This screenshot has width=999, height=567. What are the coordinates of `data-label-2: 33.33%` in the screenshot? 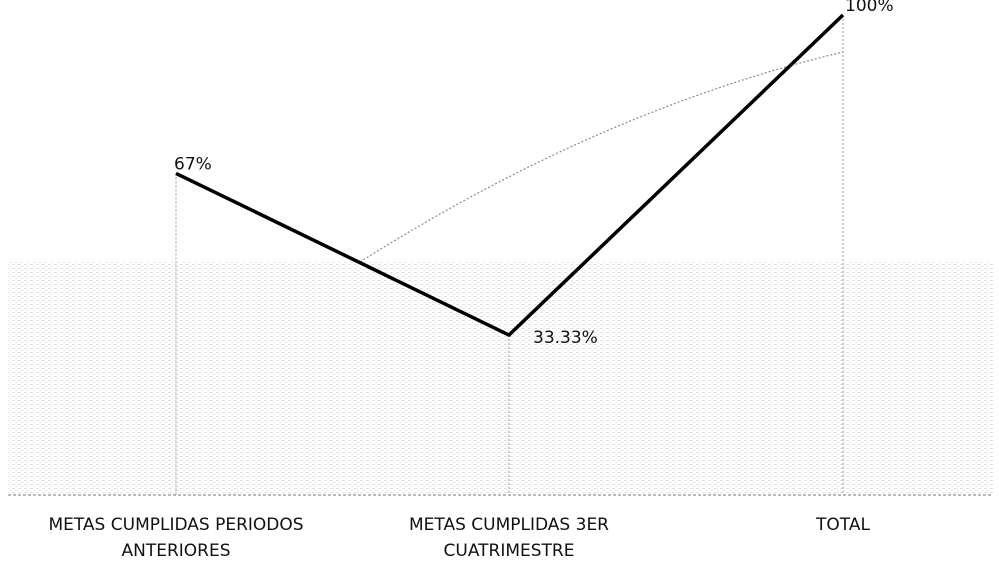 It's located at (565, 338).